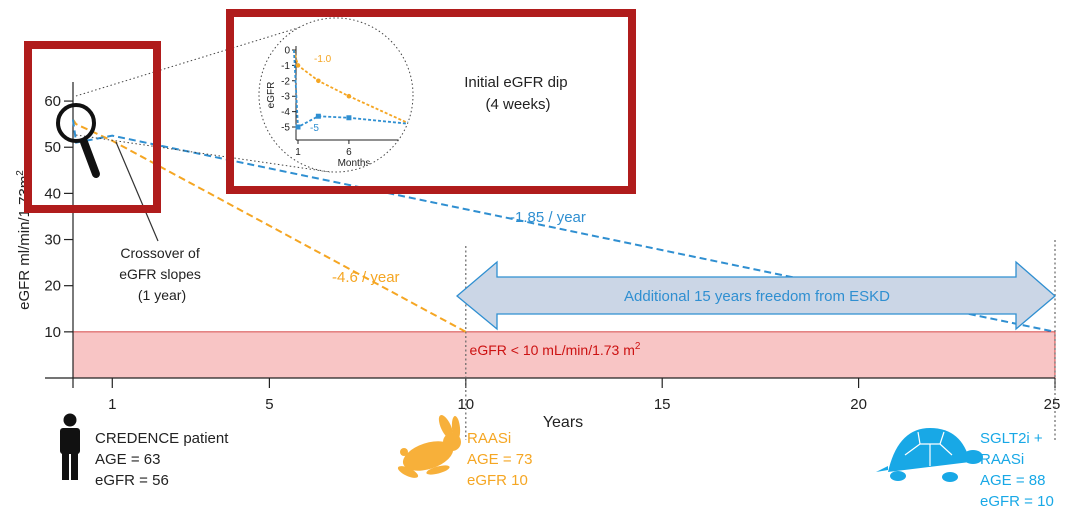 The height and width of the screenshot is (523, 1080). I want to click on x-tick-label: 20, so click(858, 404).